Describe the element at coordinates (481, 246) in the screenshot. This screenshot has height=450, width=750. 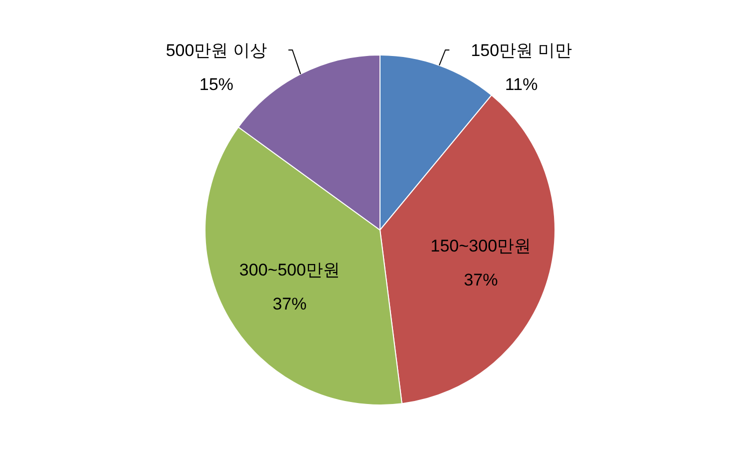
I see `slice-label: 150~300만원` at that location.